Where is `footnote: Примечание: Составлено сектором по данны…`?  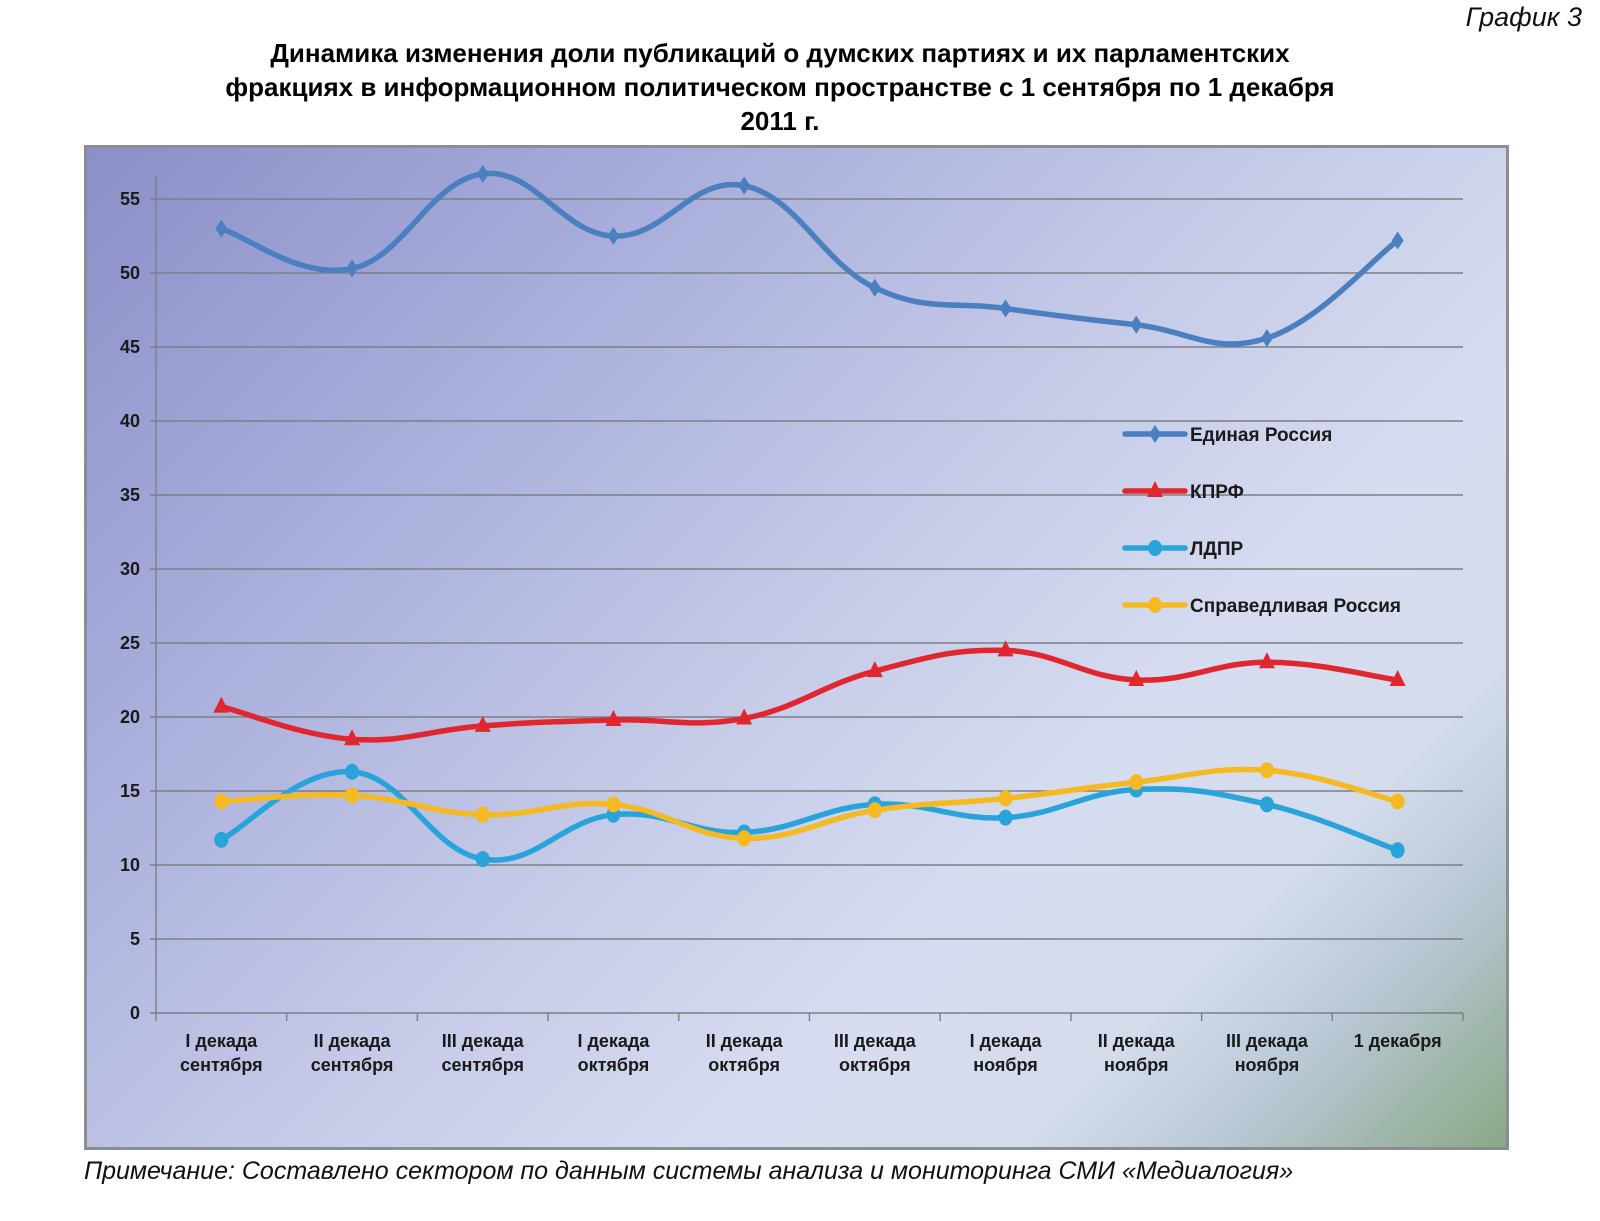 footnote: Примечание: Составлено сектором по данны… is located at coordinates (689, 1171).